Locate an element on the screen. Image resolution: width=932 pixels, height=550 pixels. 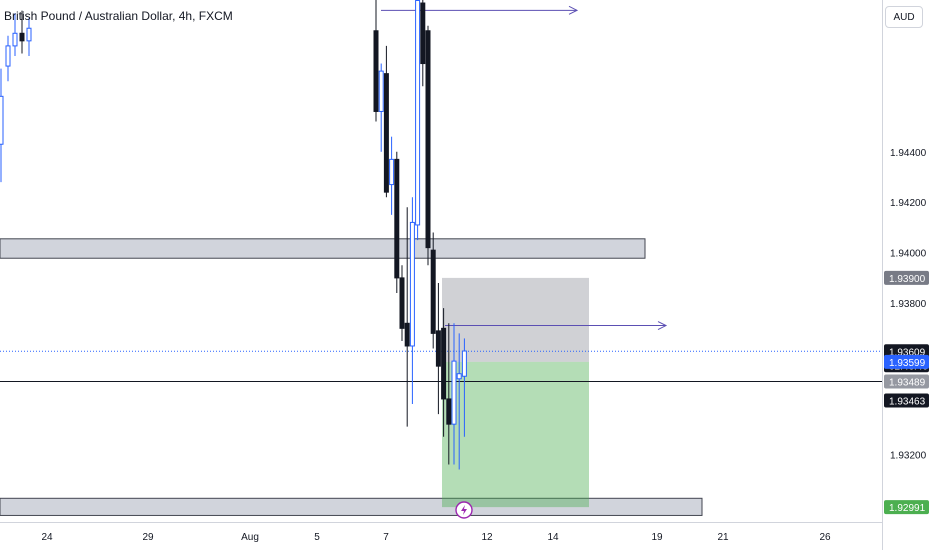
price-badge-label: 1.92991 is located at coordinates (907, 508).